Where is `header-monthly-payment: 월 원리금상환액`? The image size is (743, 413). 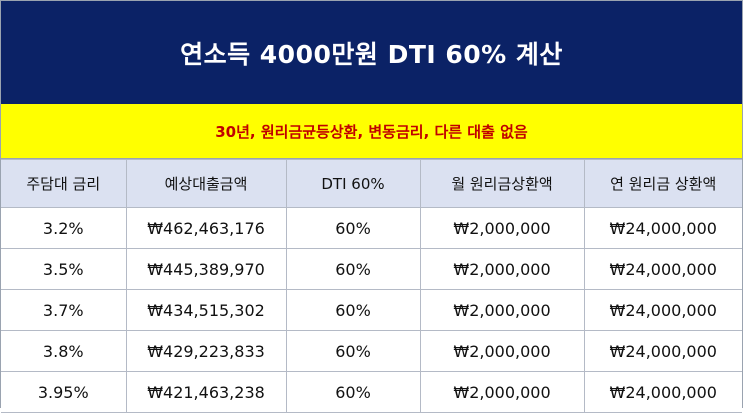 header-monthly-payment: 월 원리금상환액 is located at coordinates (502, 183).